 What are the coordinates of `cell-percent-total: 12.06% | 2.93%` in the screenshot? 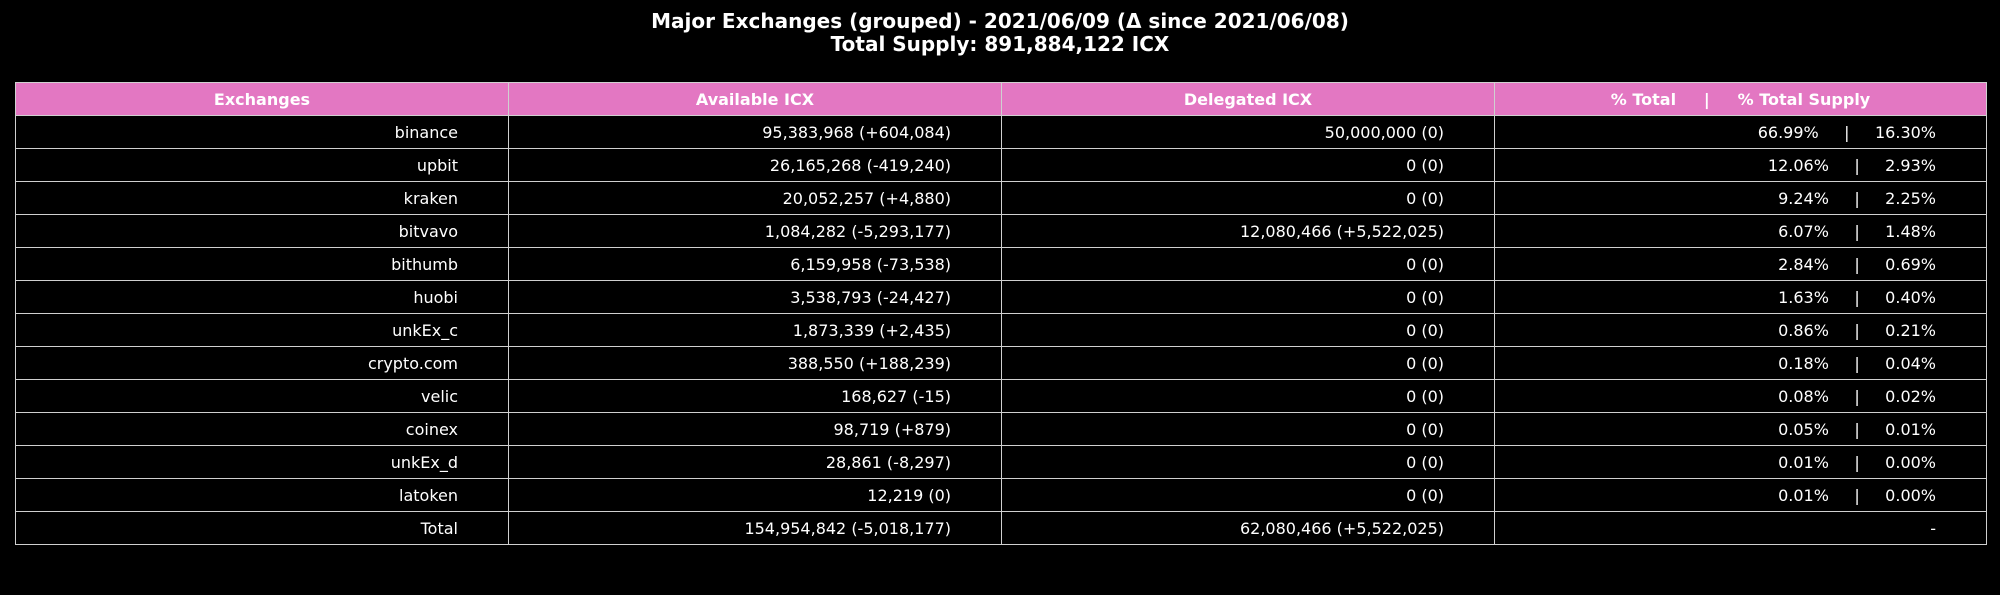 It's located at (1740, 165).